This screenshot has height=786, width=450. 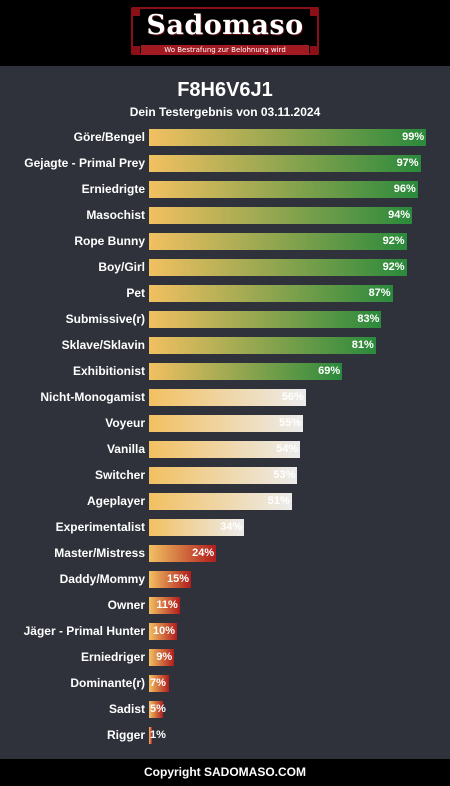 I want to click on chart-row: Sadist 5%, so click(x=225, y=709).